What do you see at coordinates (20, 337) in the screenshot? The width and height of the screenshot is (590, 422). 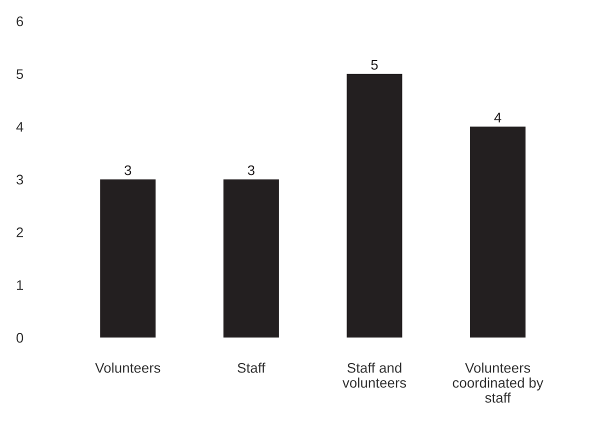 I see `y-tick-label: 0` at bounding box center [20, 337].